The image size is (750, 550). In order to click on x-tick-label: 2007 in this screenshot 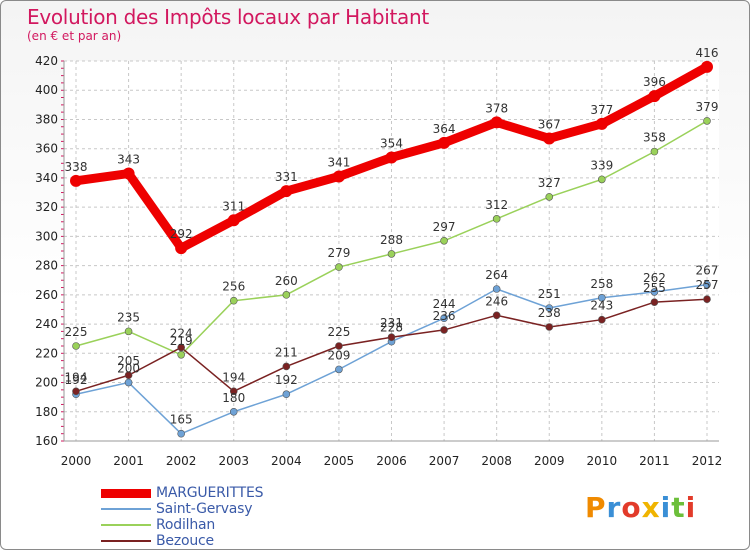, I will do `click(444, 461)`.